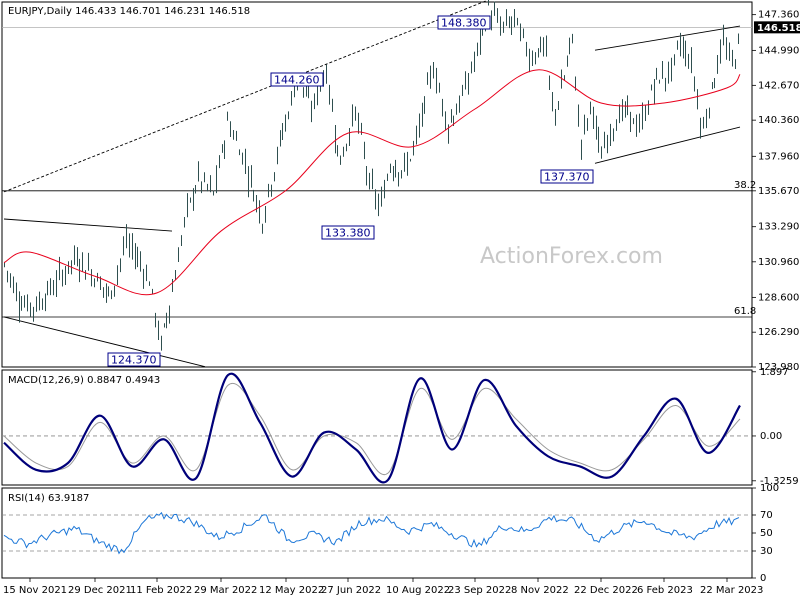 Image resolution: width=800 pixels, height=600 pixels. Describe the element at coordinates (606, 590) in the screenshot. I see `date-tick-label: 22 Dec 2022` at that location.